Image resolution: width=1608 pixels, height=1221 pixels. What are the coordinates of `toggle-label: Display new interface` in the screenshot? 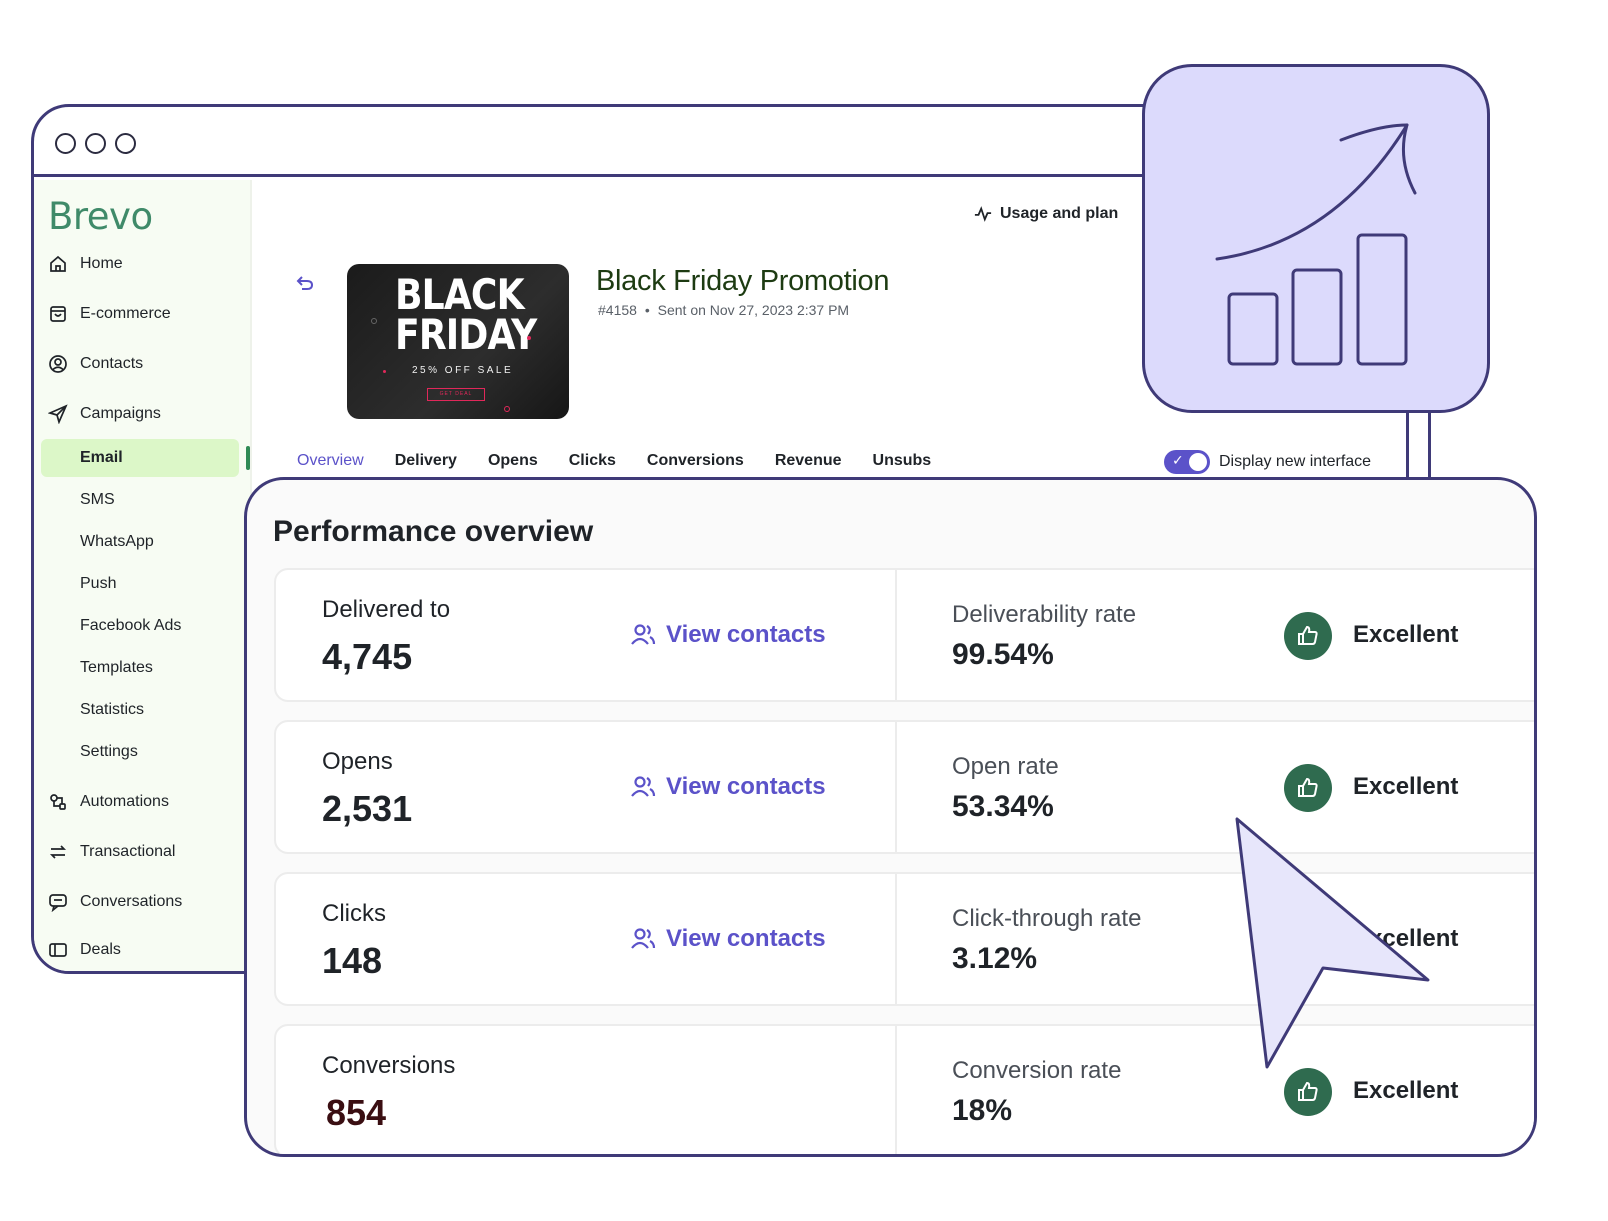 It's located at (1295, 461).